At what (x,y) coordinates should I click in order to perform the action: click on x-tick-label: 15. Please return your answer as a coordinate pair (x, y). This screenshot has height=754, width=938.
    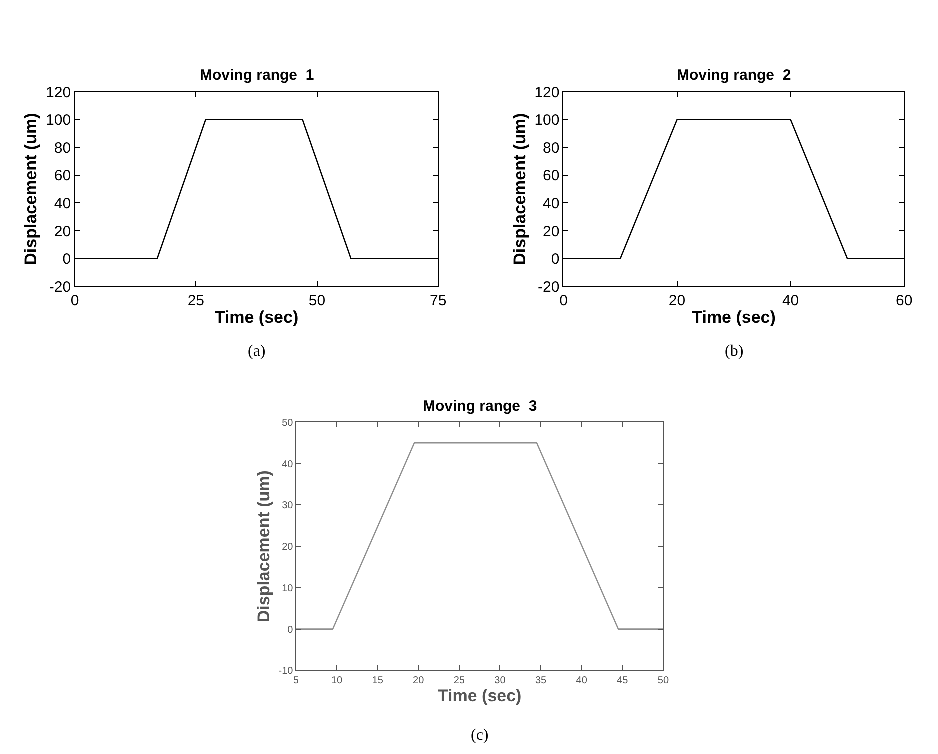
    Looking at the image, I should click on (378, 681).